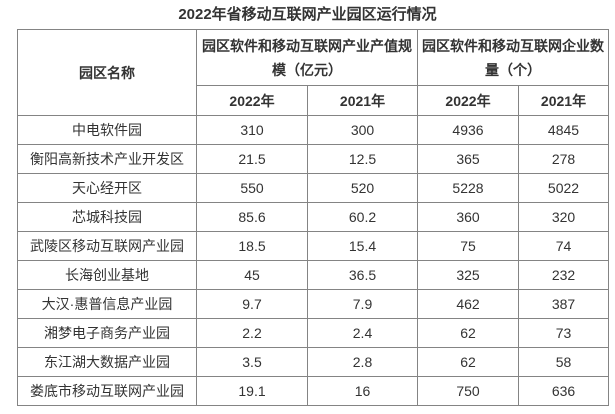 This screenshot has width=615, height=414. What do you see at coordinates (252, 159) in the screenshot?
I see `value-cell: 21.5` at bounding box center [252, 159].